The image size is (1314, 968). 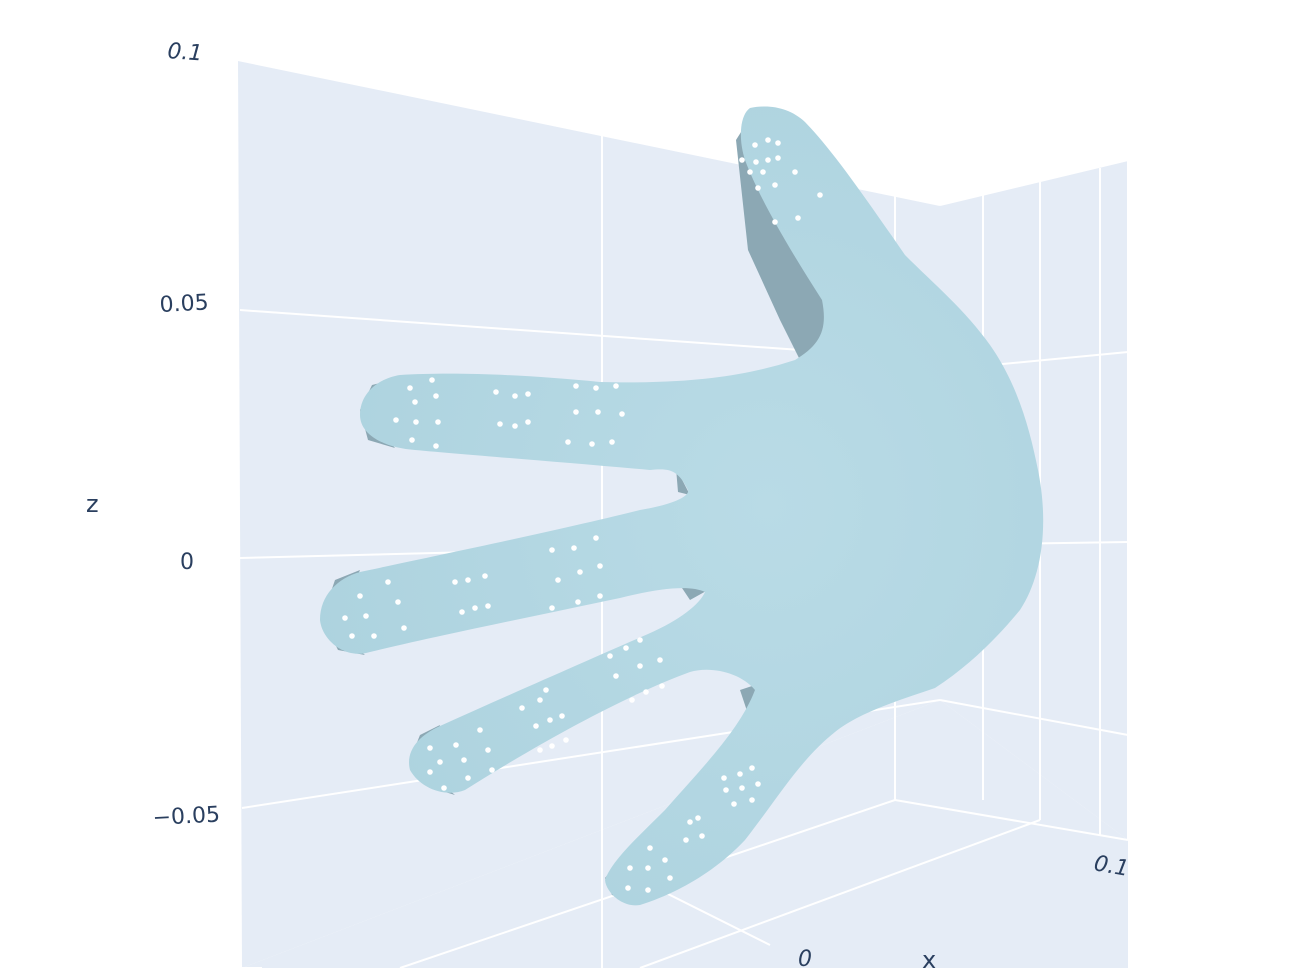 I want to click on z-axis-ticks: 0.1 0.05 0 −0.05, so click(x=186, y=435).